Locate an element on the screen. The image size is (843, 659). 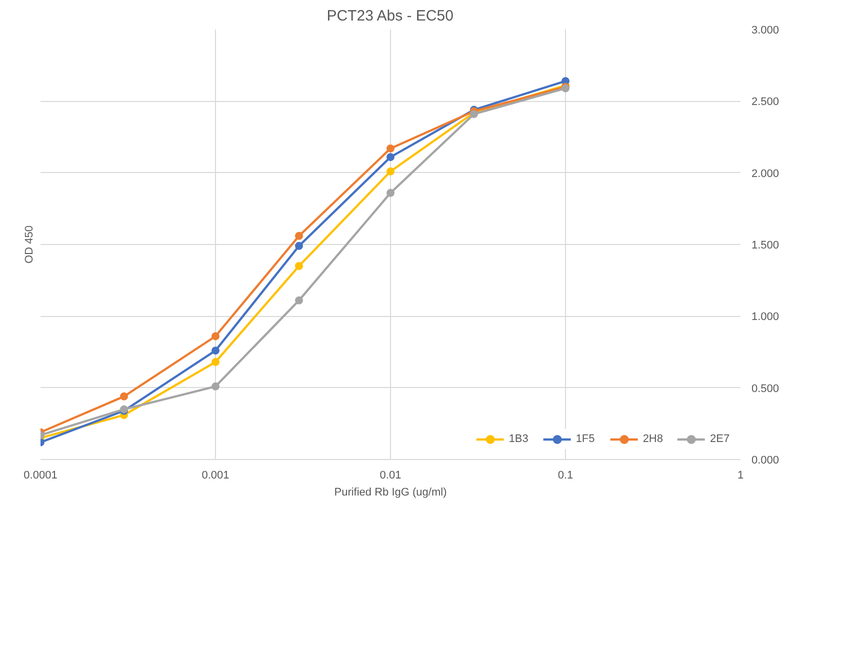
y-tick-label: 2.000 is located at coordinates (766, 174).